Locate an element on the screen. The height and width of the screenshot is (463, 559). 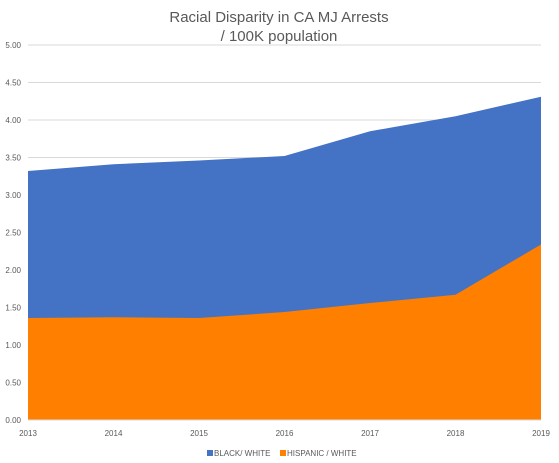
y-tick-label: 0.00 is located at coordinates (13, 420).